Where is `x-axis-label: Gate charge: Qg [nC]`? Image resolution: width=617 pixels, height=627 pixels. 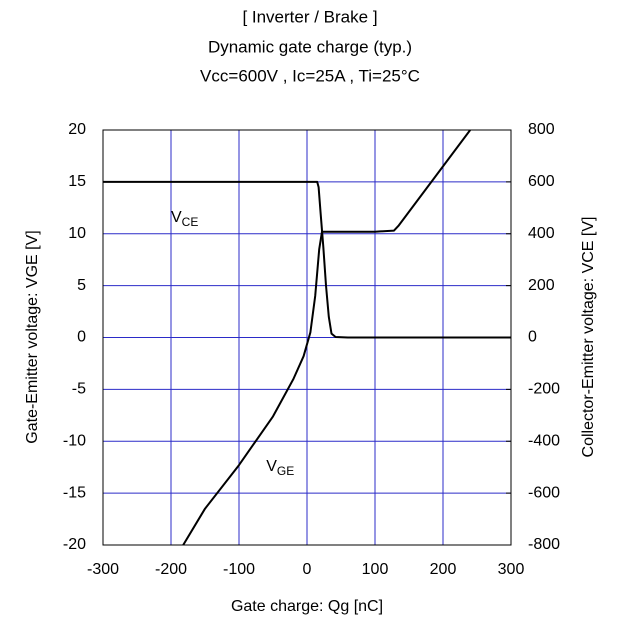 x-axis-label: Gate charge: Qg [nC] is located at coordinates (307, 606).